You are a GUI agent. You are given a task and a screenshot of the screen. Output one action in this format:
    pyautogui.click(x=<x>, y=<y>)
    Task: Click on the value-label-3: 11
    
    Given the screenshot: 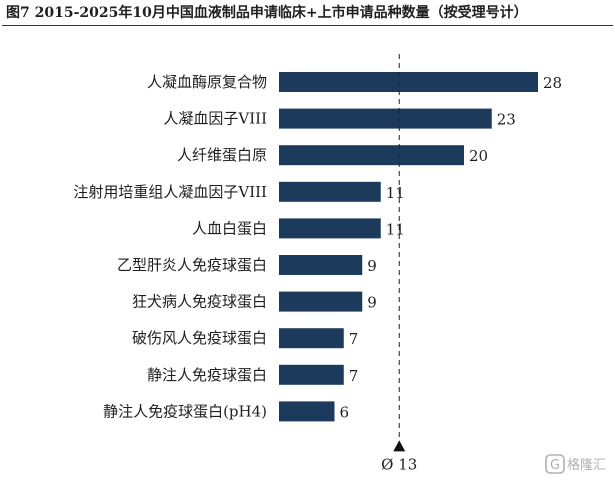 What is the action you would take?
    pyautogui.click(x=395, y=193)
    